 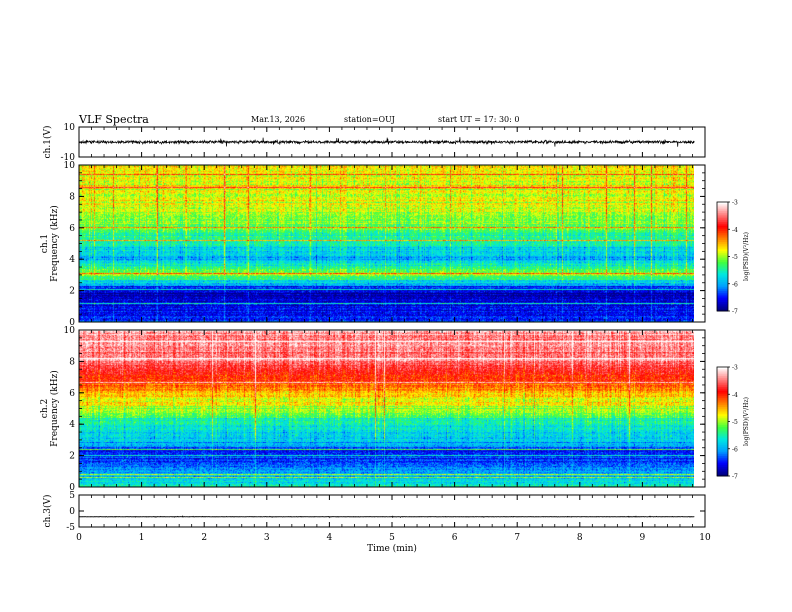 What do you see at coordinates (479, 119) in the screenshot?
I see `start-time-label: start UT = 17: 30: 0` at bounding box center [479, 119].